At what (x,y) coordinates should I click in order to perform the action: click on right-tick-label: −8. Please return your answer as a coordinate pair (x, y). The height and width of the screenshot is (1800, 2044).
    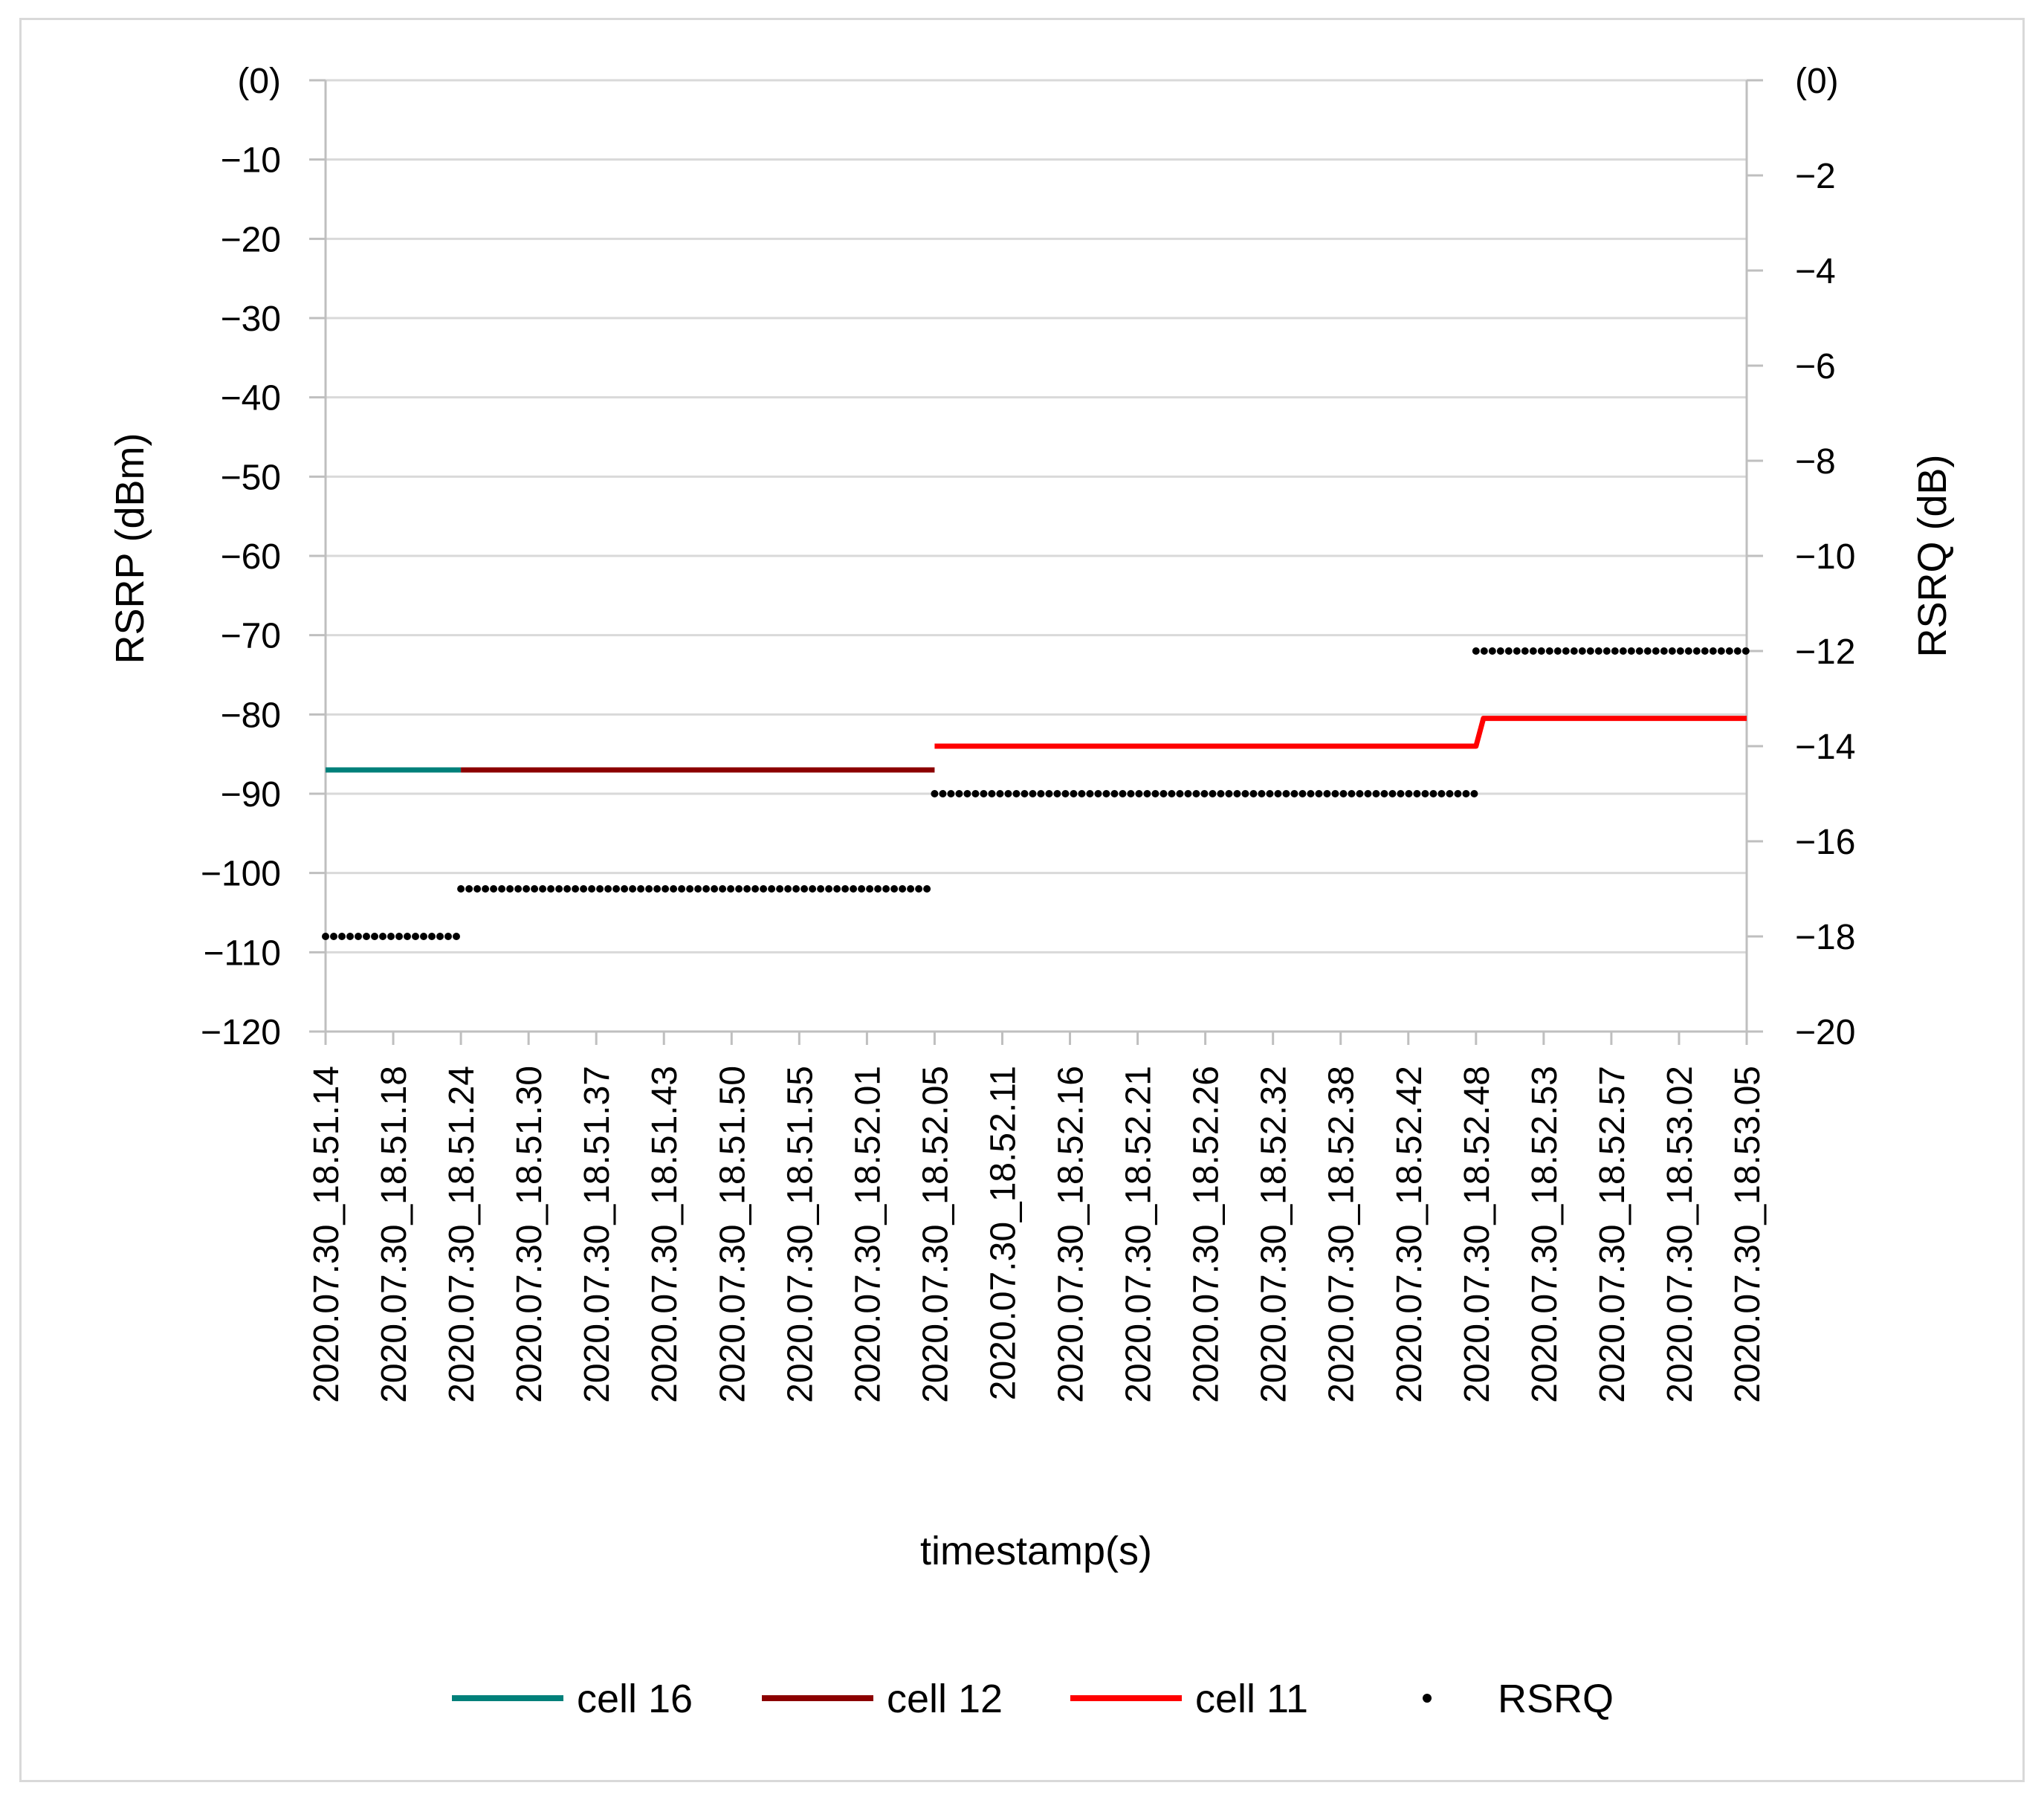
    Looking at the image, I should click on (1815, 462).